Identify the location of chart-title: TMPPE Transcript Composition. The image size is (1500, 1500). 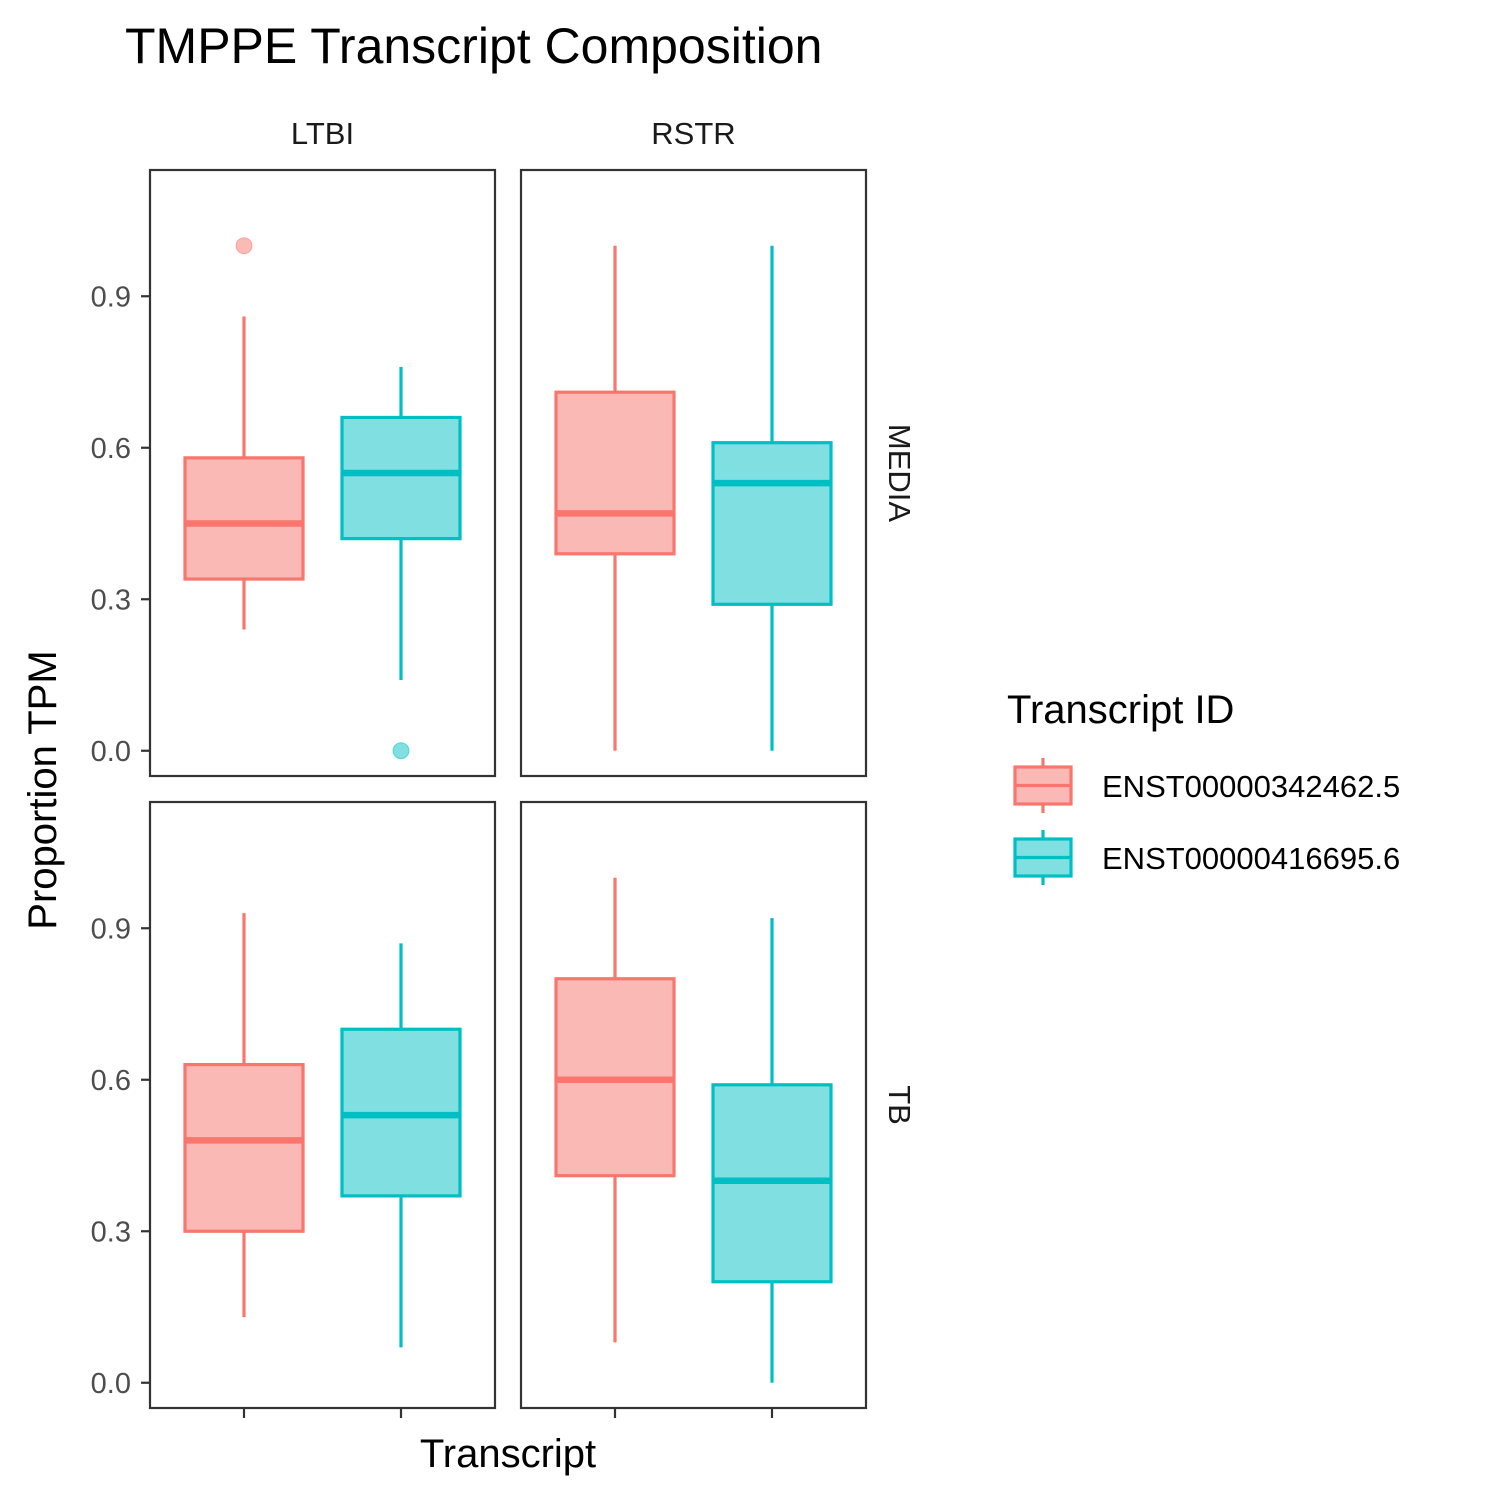
(473, 46).